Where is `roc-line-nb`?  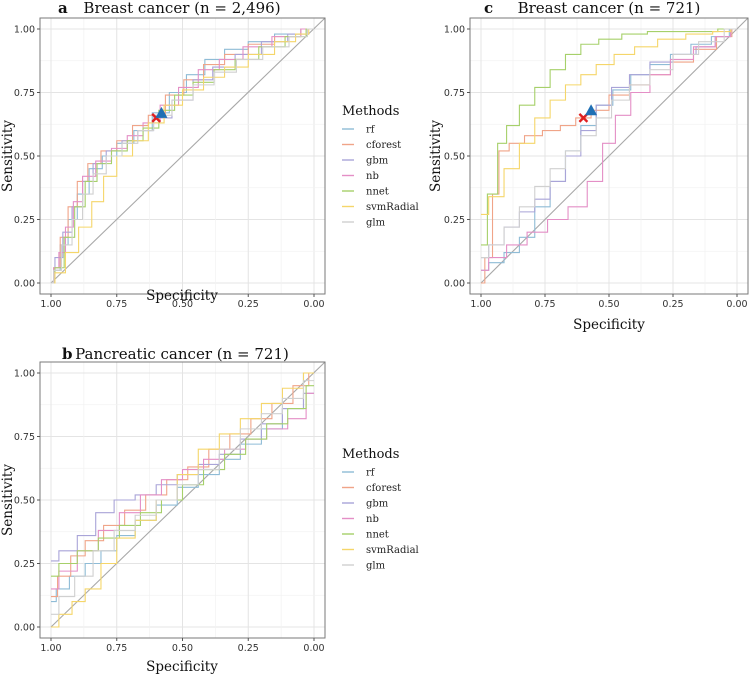
roc-line-nb is located at coordinates (609, 149).